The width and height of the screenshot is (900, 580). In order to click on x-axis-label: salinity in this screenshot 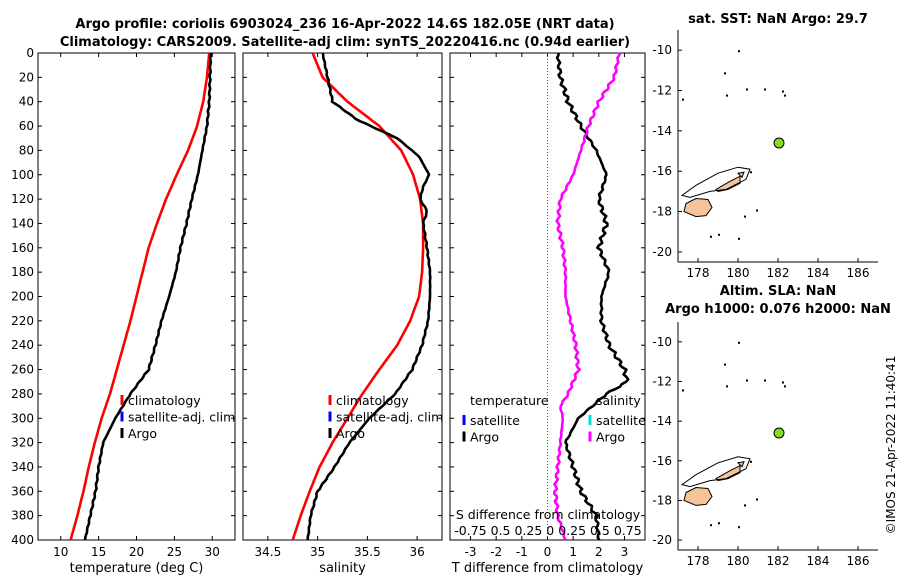, I will do `click(342, 568)`.